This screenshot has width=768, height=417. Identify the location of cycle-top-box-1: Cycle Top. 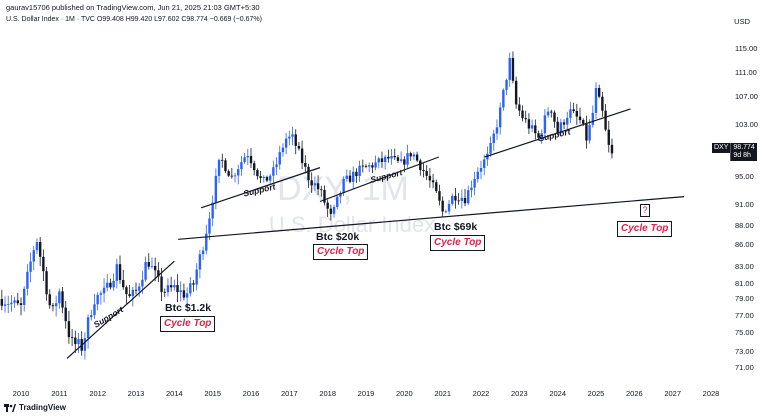
(188, 324).